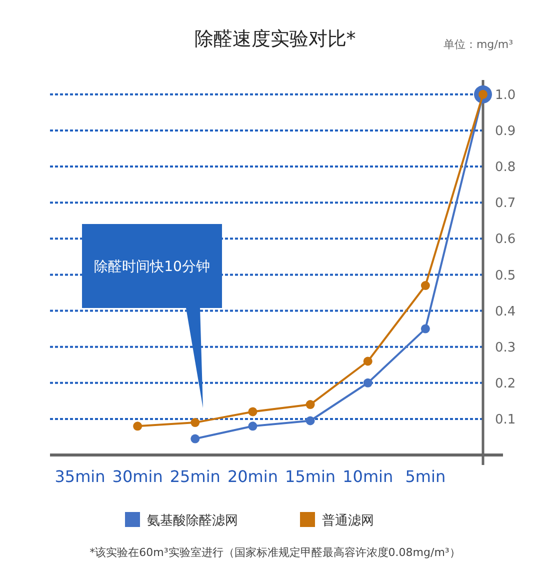  Describe the element at coordinates (275, 39) in the screenshot. I see `chart-title: 除醛速度实验对比*` at that location.